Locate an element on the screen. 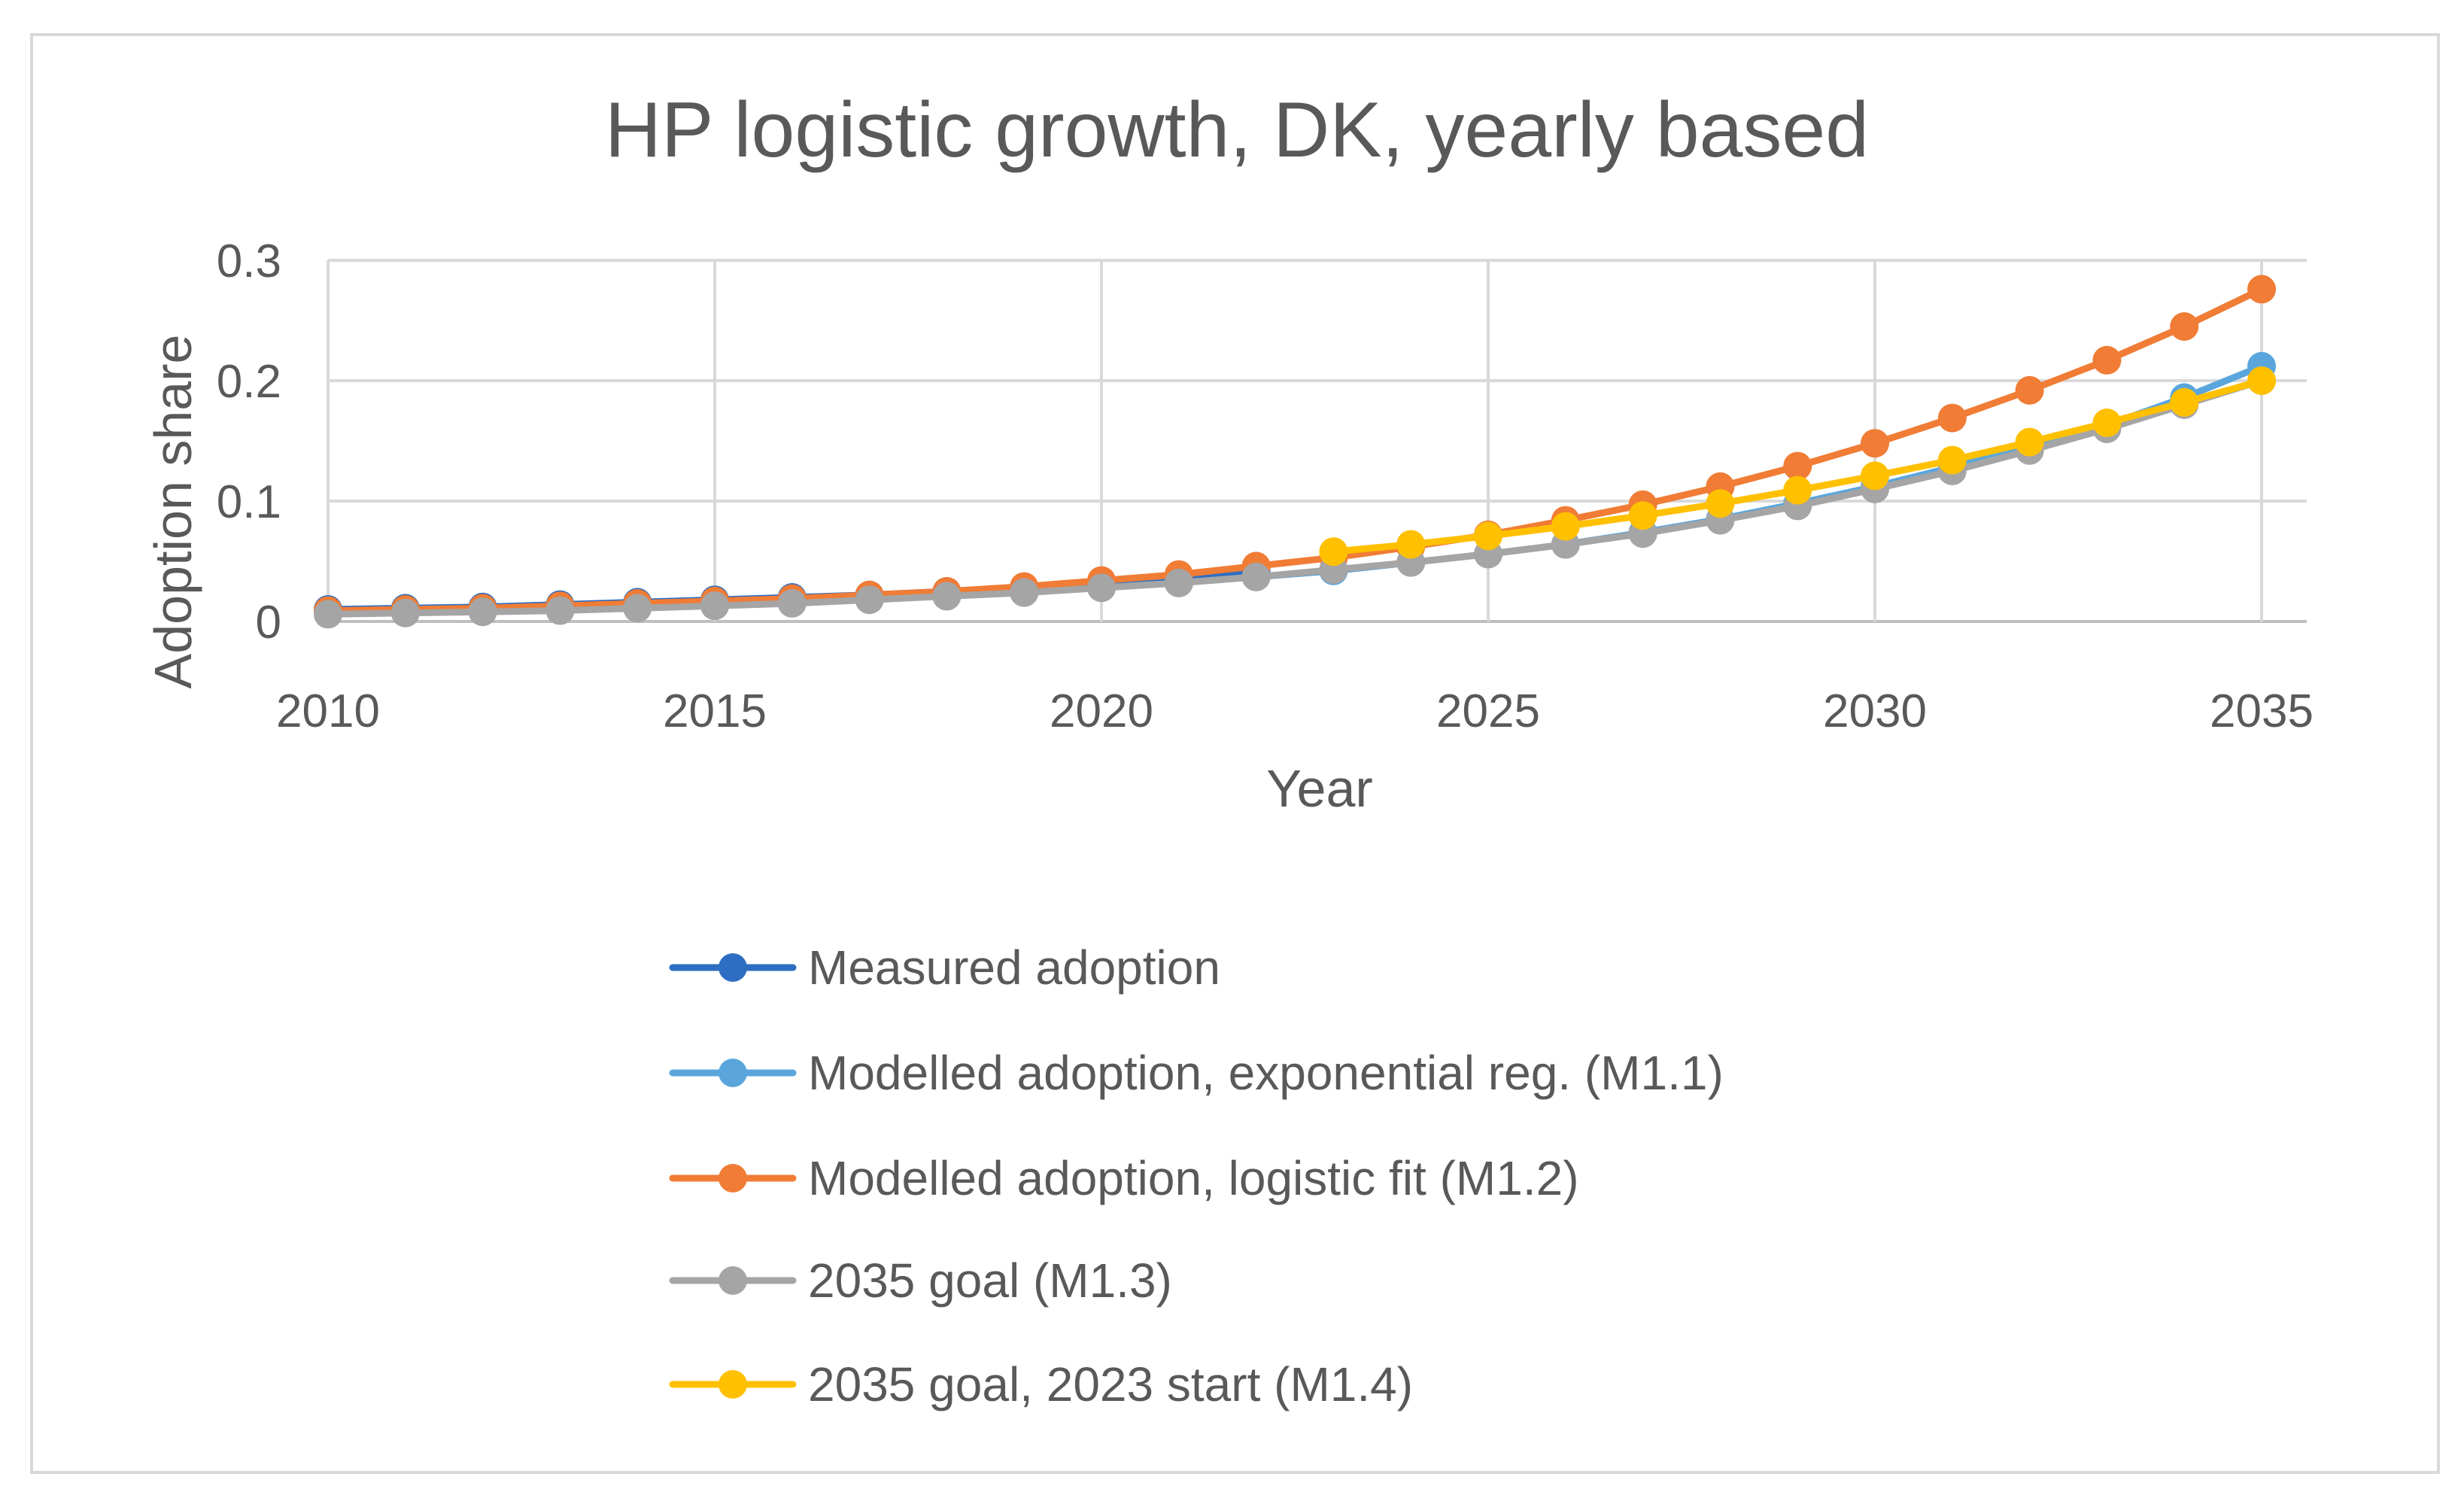 Image resolution: width=2464 pixels, height=1507 pixels. y-axis-title: Adoption share is located at coordinates (173, 512).